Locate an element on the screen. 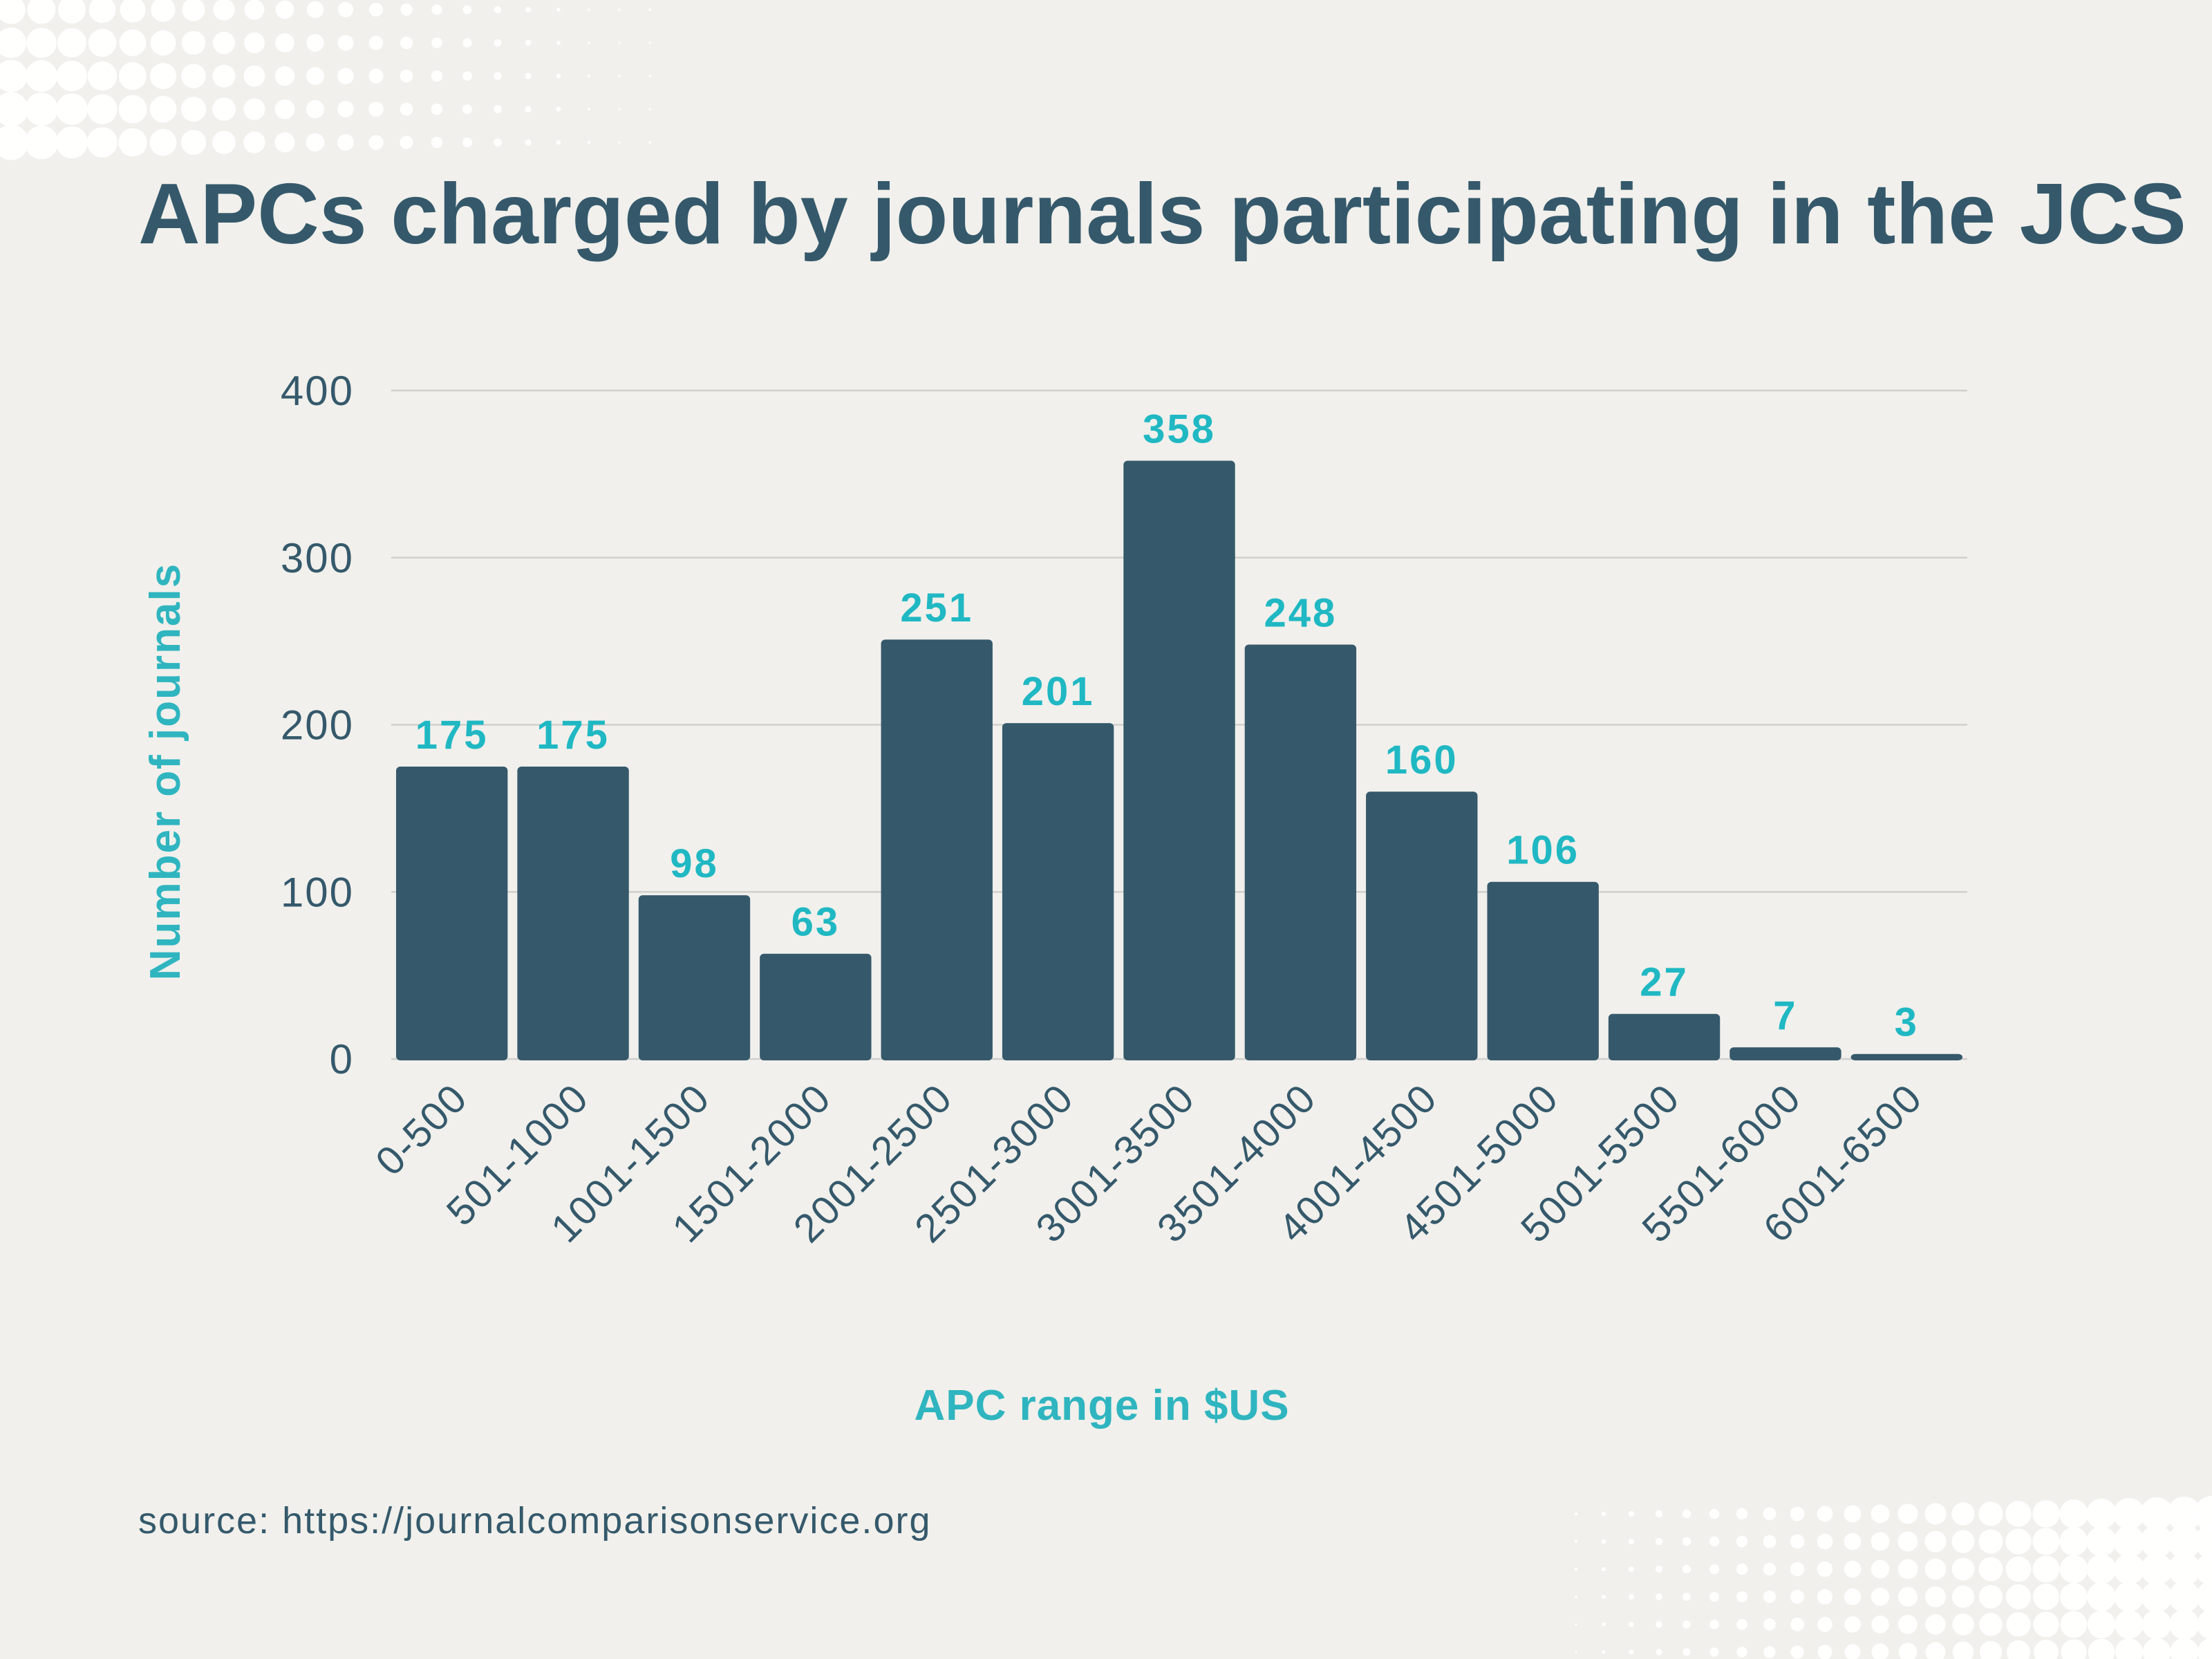 The height and width of the screenshot is (1659, 2212). data-label: 3 is located at coordinates (1907, 1023).